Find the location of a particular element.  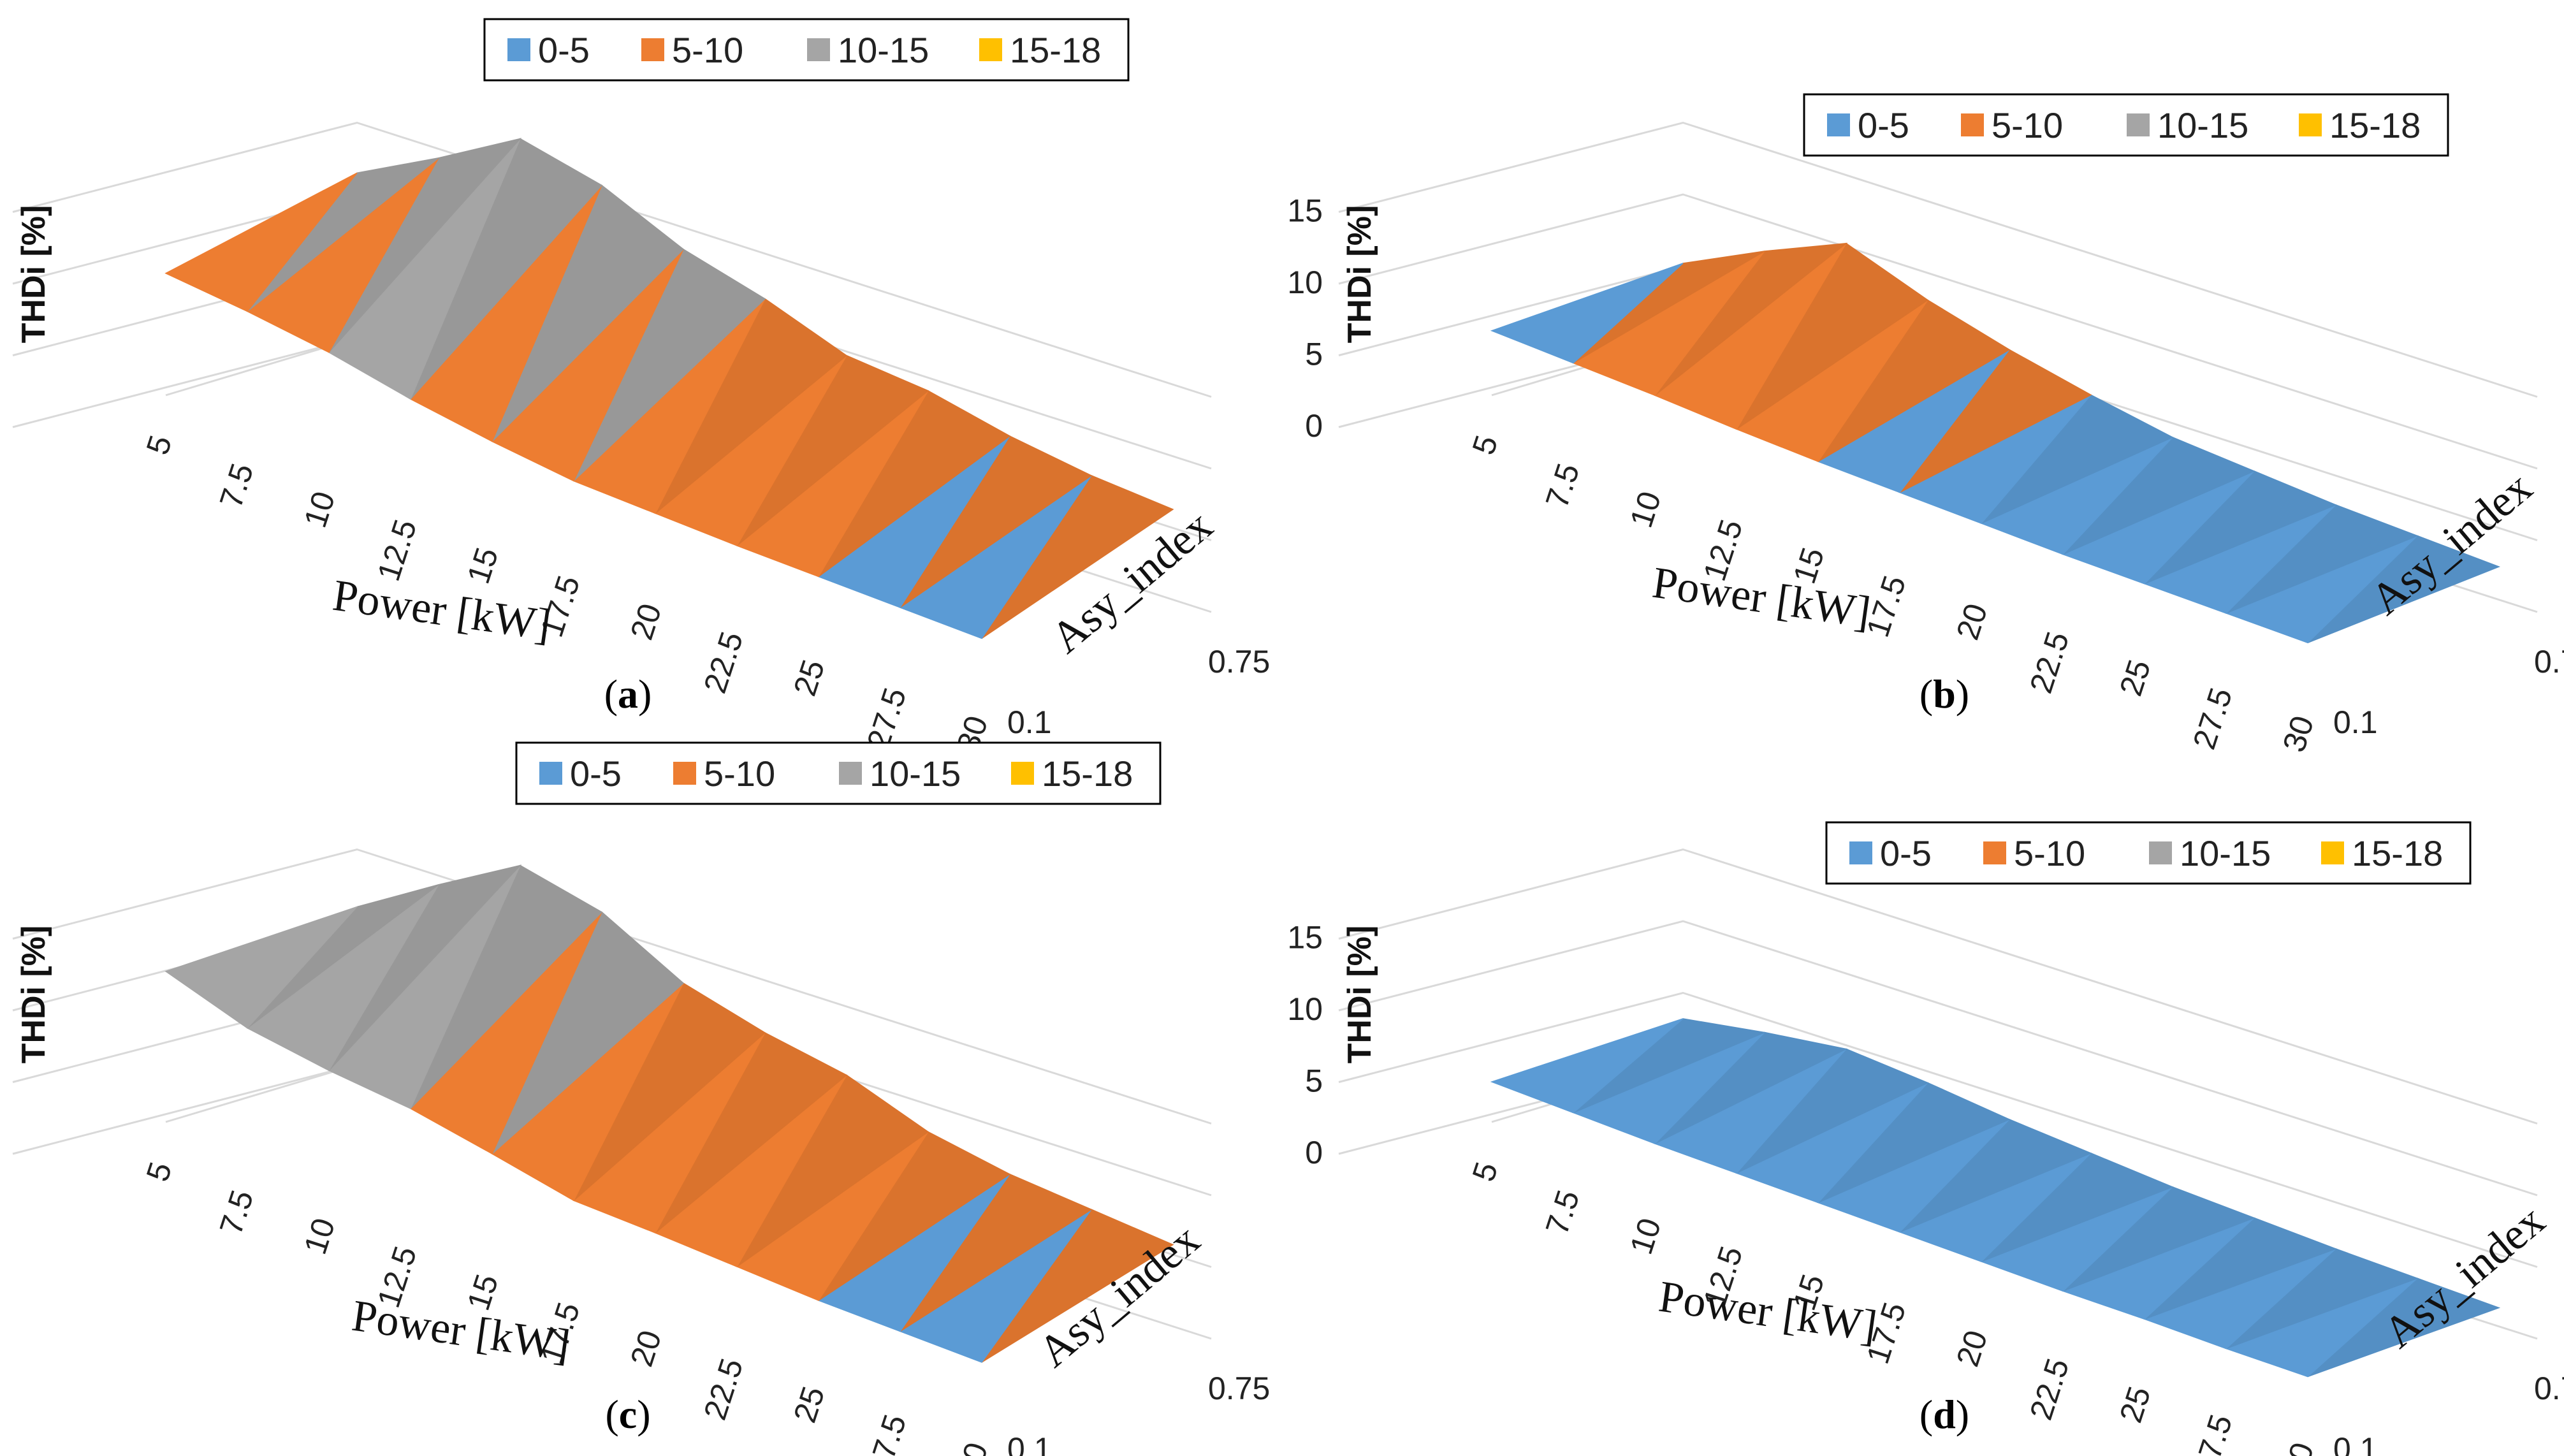

panel-letter: b is located at coordinates (1945, 694).